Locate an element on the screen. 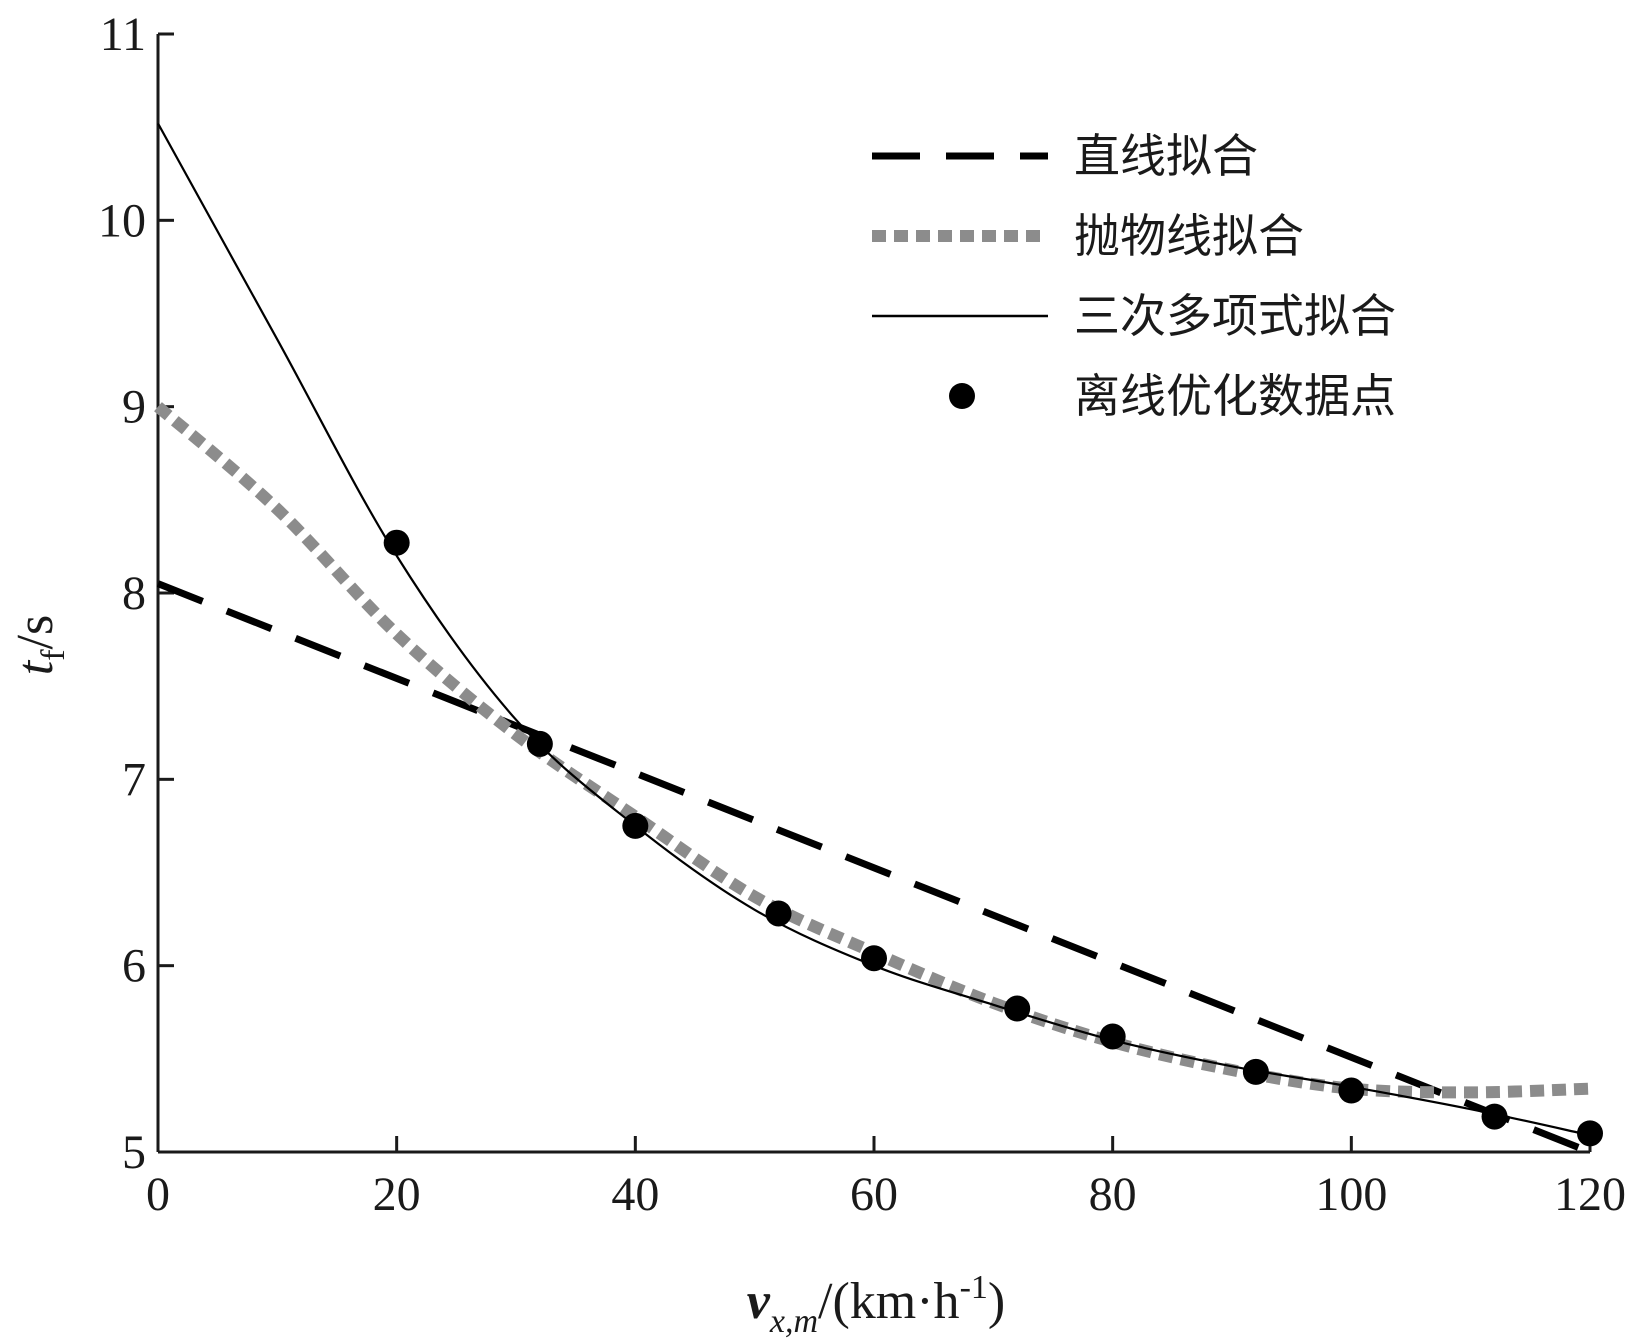 This screenshot has width=1638, height=1342. legend-label: 抛物线拟合 is located at coordinates (1189, 236).